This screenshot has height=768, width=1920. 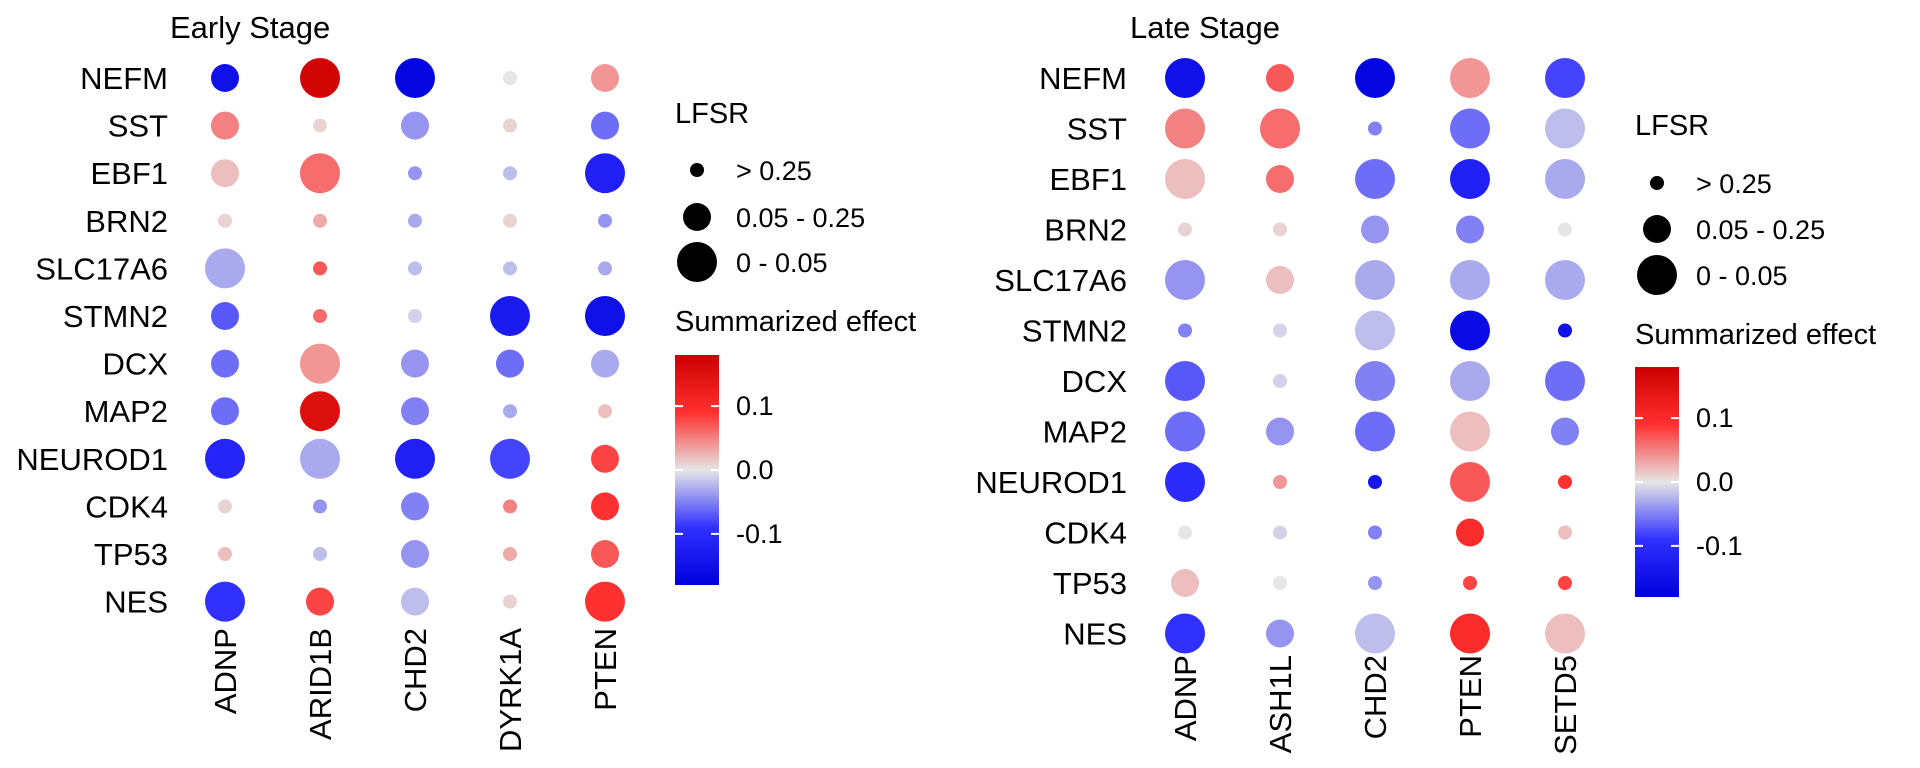 I want to click on size-legend-title: LFSR, so click(x=1672, y=126).